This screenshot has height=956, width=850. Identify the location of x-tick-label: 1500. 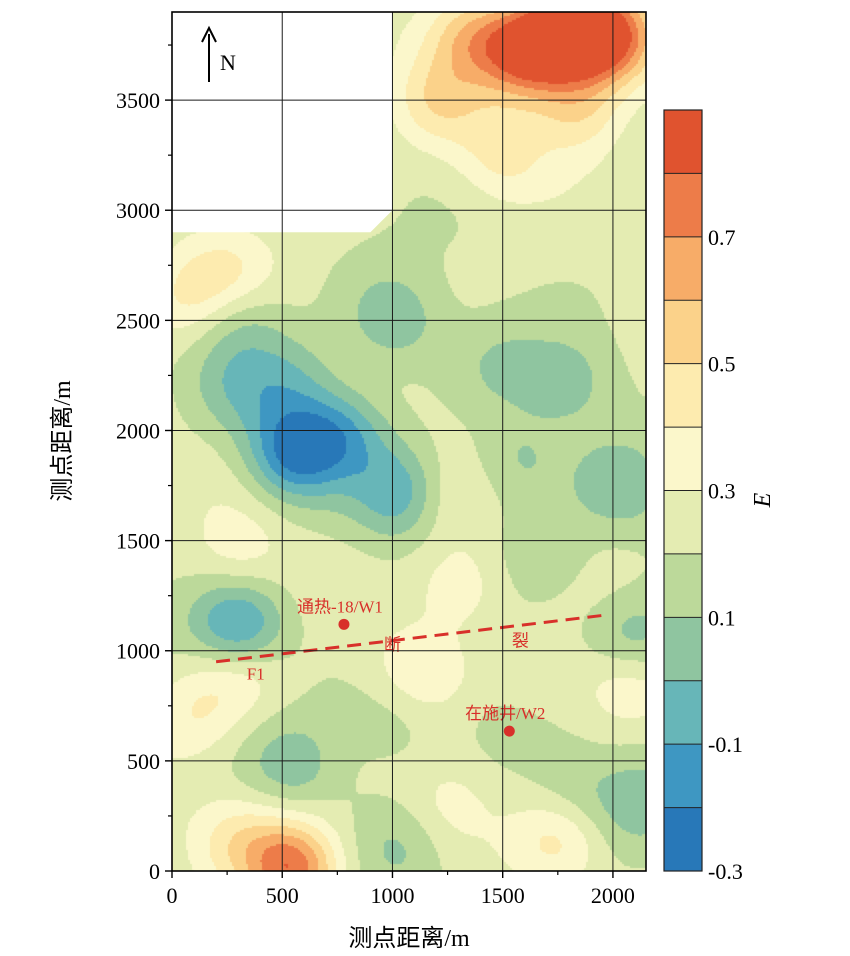
(503, 895).